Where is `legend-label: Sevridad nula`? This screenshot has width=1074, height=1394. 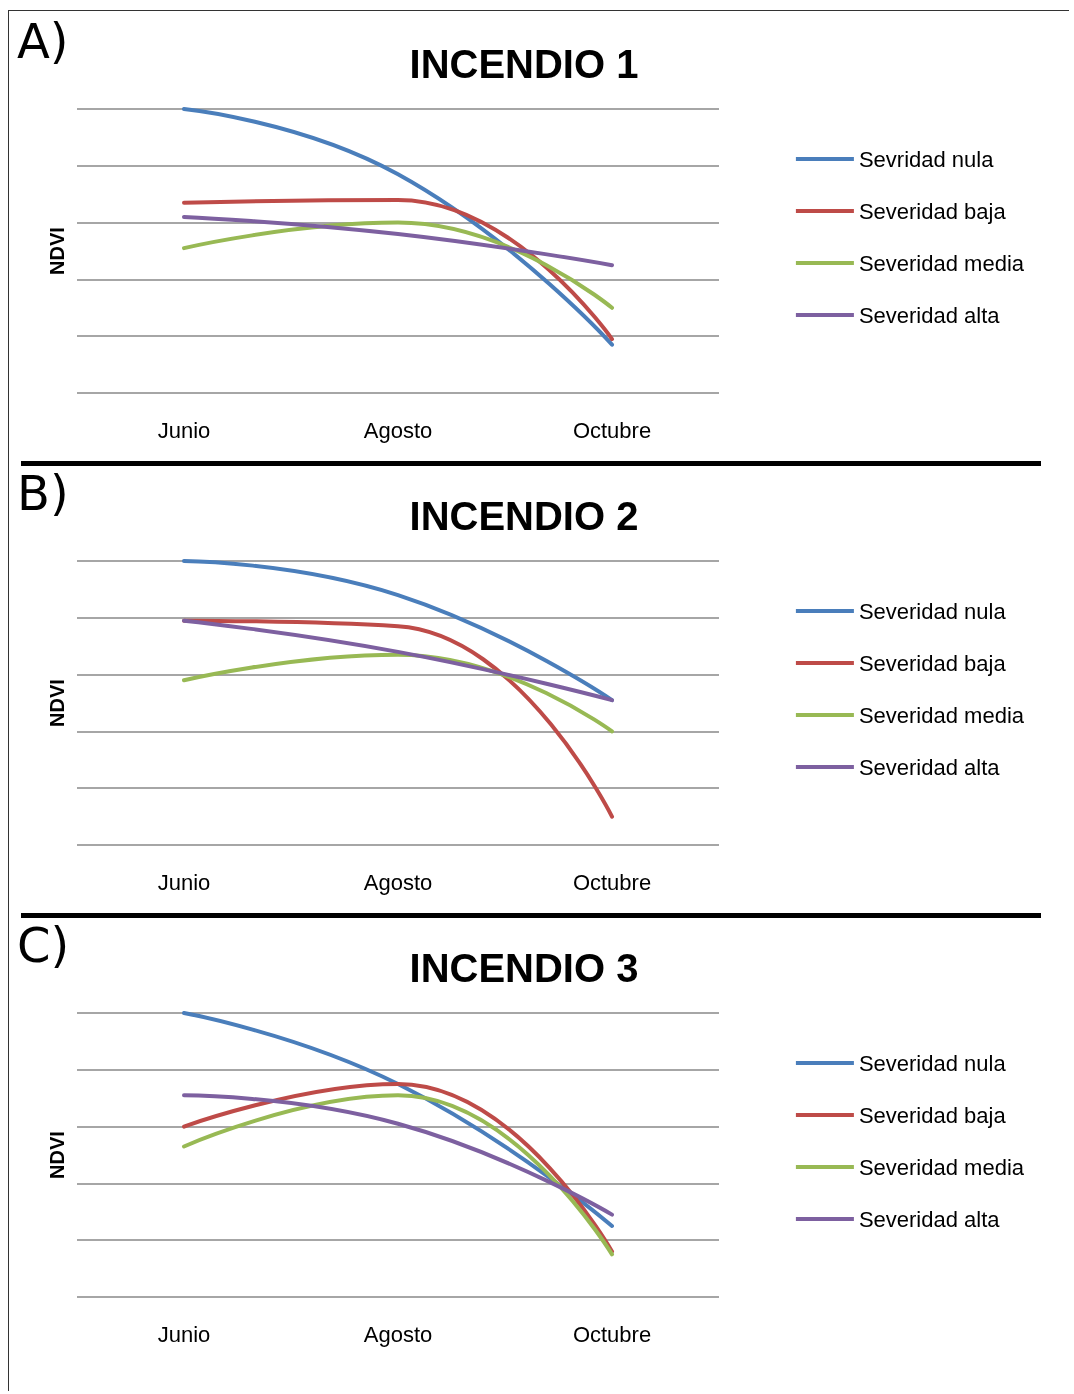 legend-label: Sevridad nula is located at coordinates (926, 159).